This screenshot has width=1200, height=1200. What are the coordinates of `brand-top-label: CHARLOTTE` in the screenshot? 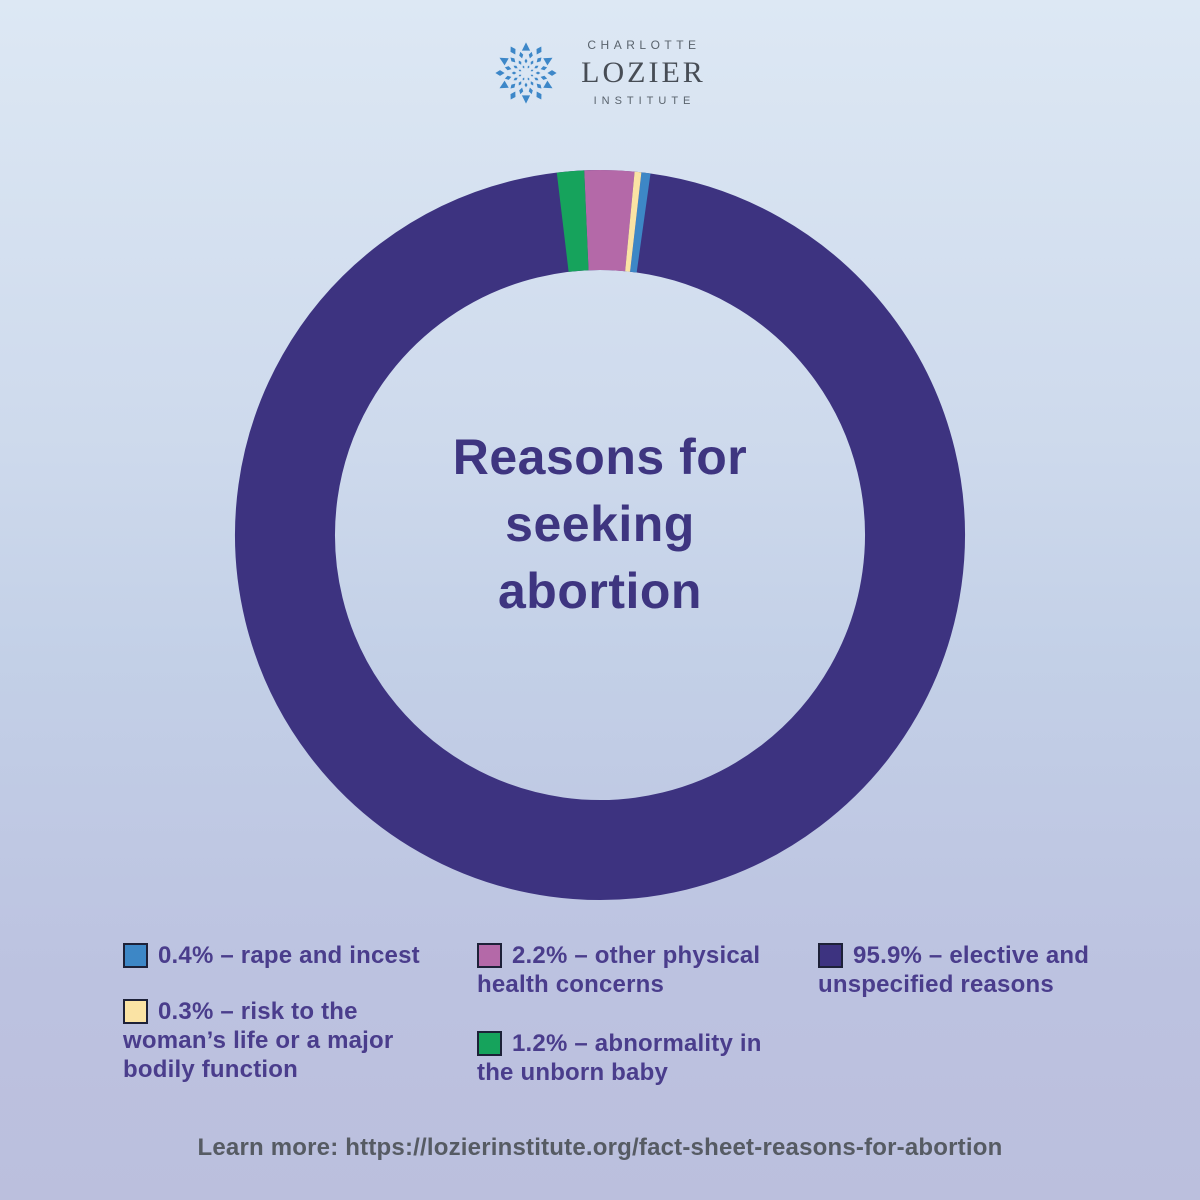 It's located at (644, 45).